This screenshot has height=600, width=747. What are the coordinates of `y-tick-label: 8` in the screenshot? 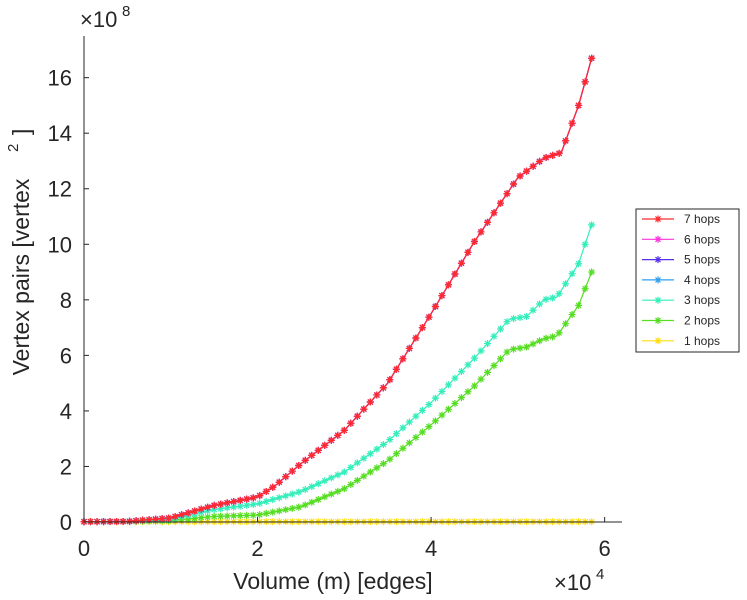 It's located at (66, 300).